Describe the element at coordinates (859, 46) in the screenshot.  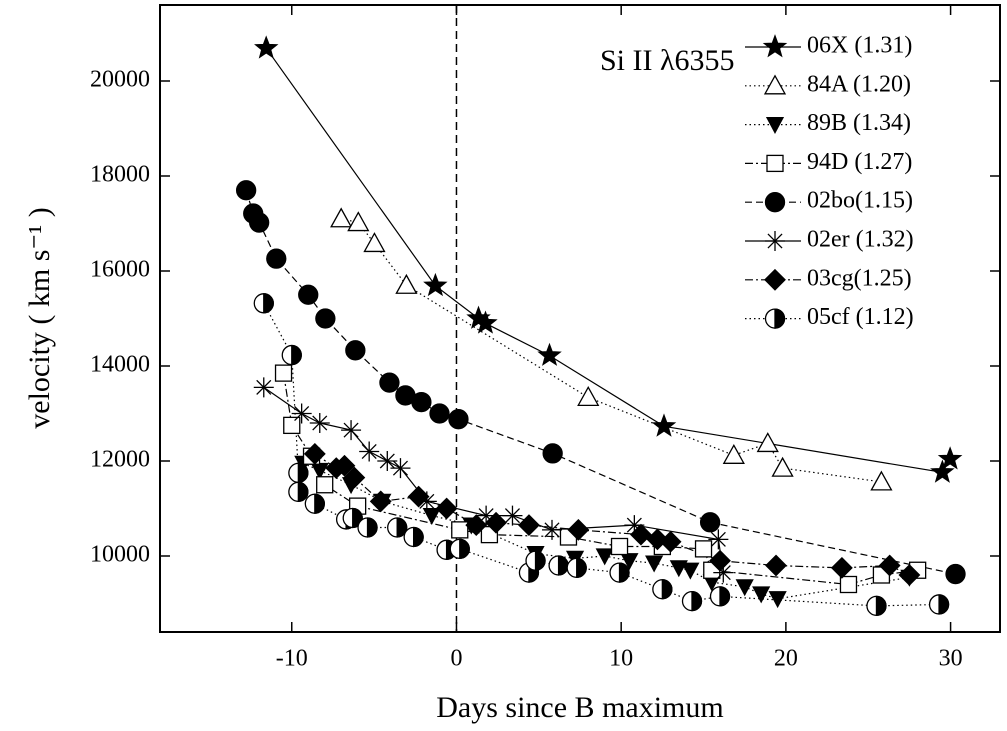
I see `legend-label: 06X (1.31)` at that location.